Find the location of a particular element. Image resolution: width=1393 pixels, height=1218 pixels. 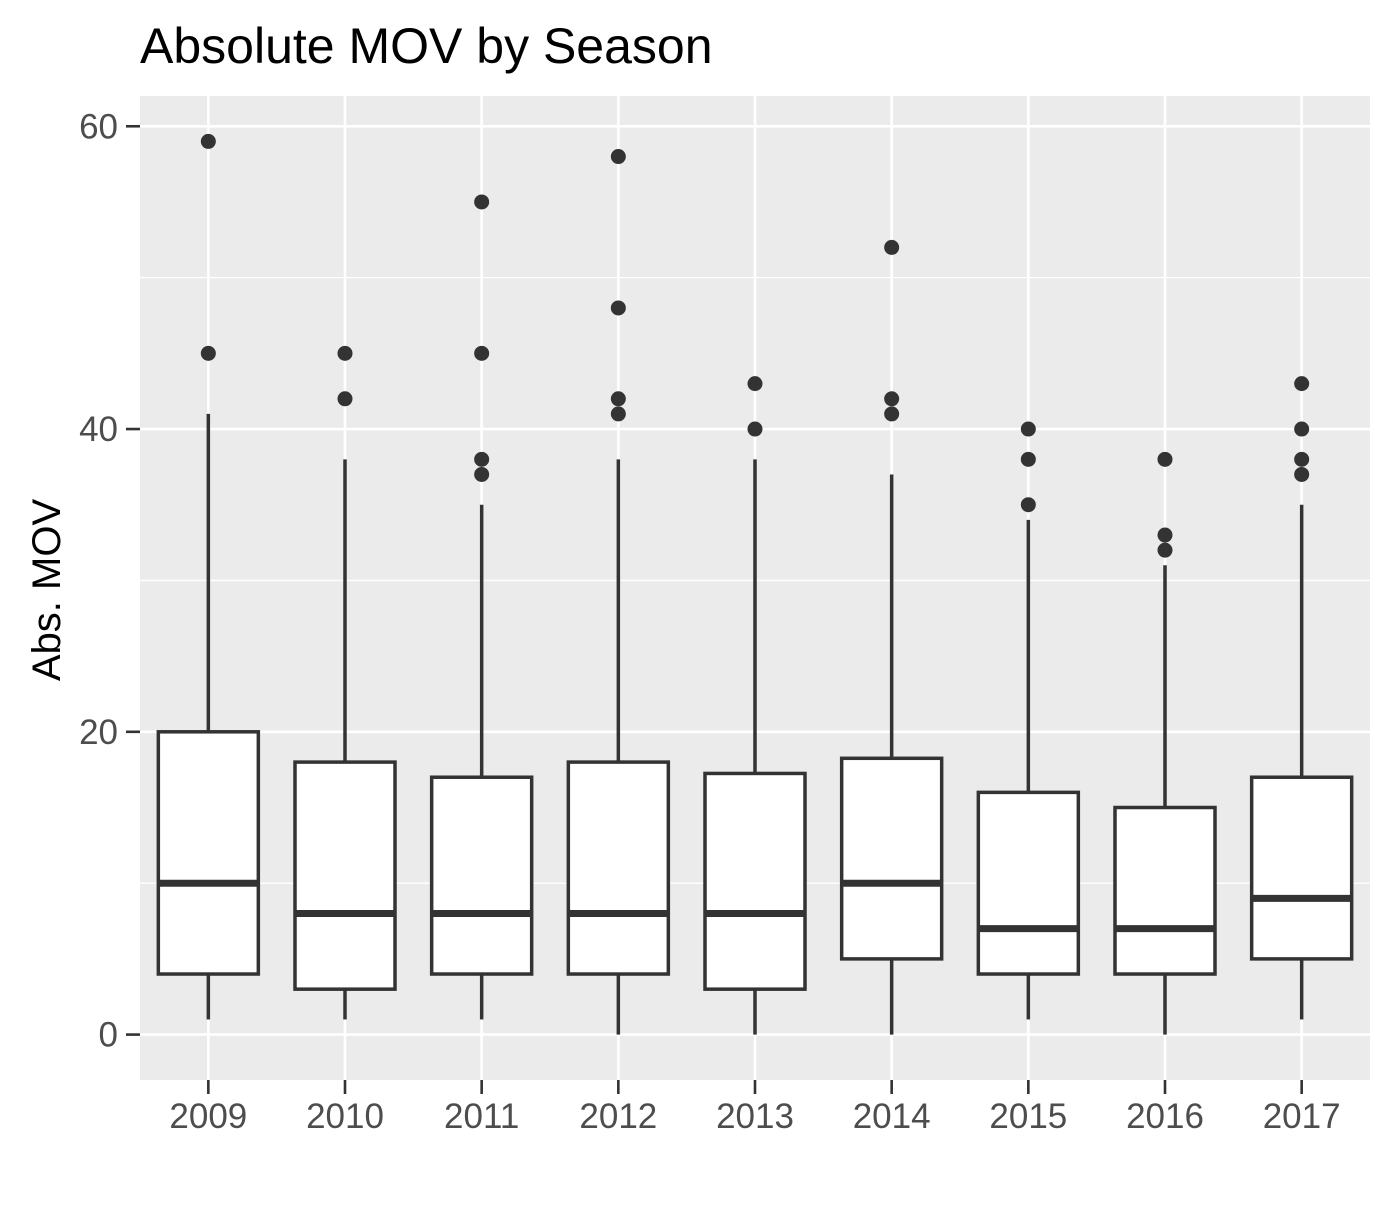

x-tick-label: 2013 is located at coordinates (755, 1116).